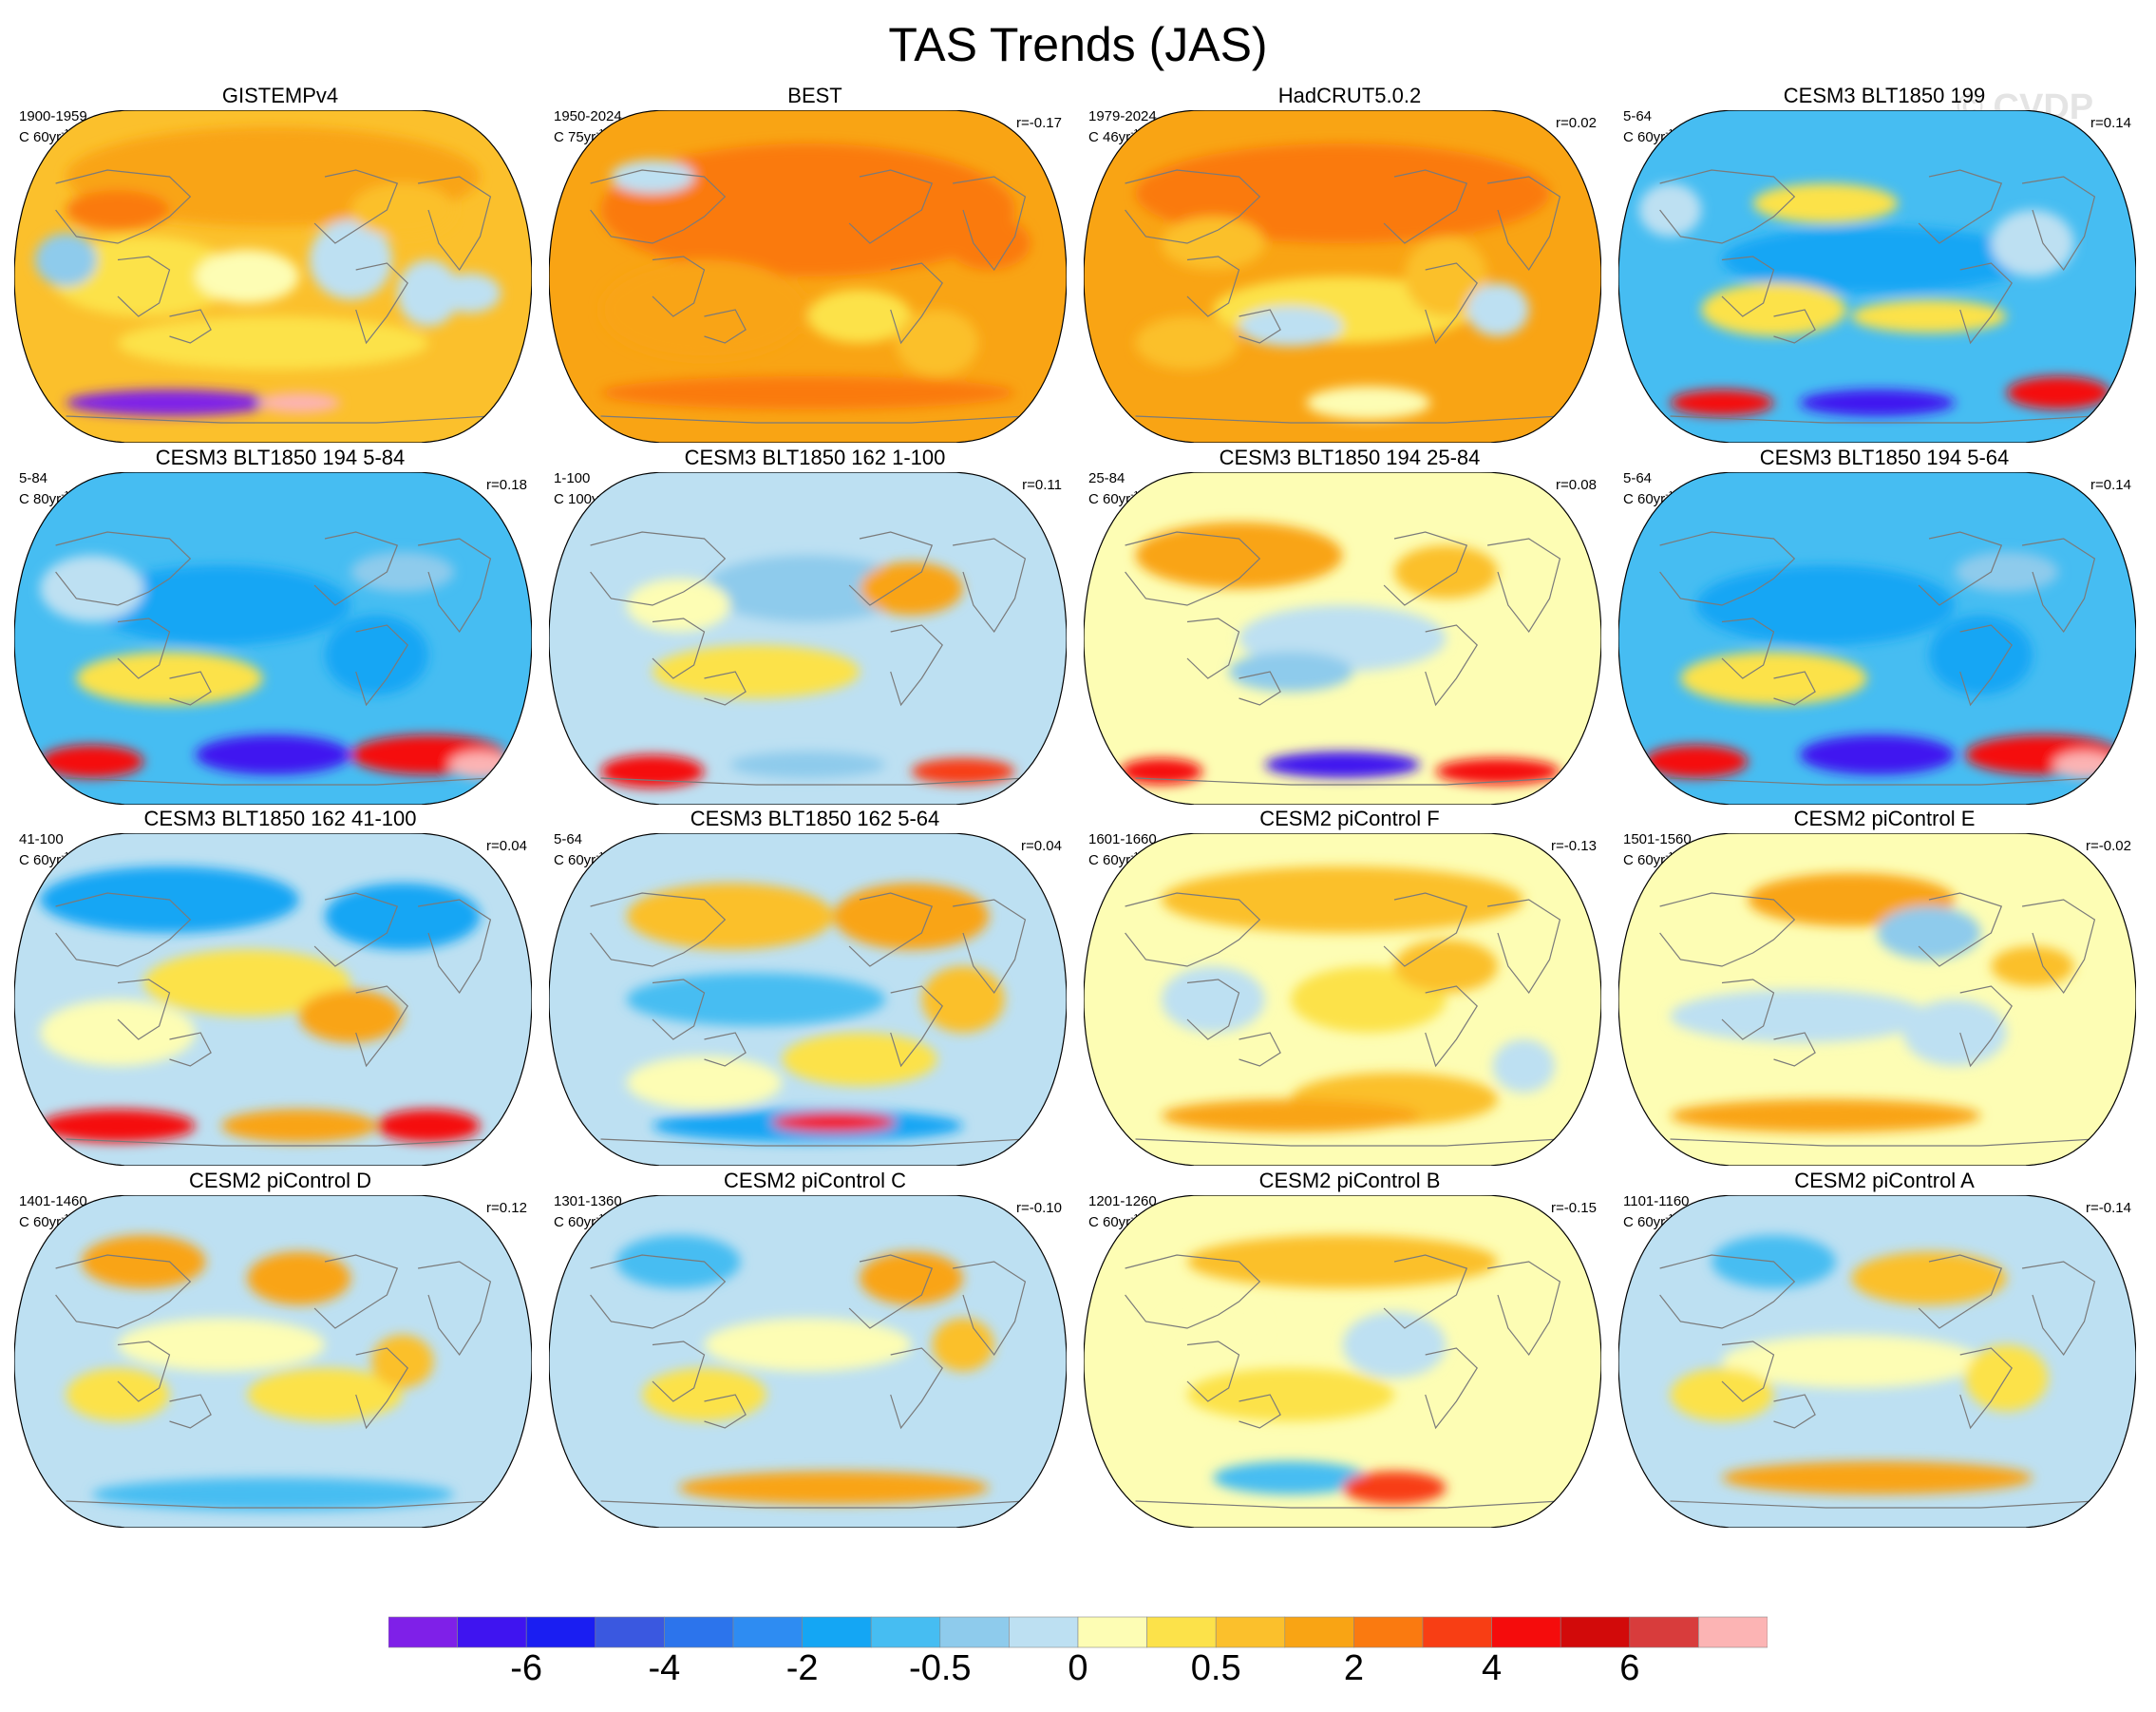 This screenshot has height=1712, width=2156. Describe the element at coordinates (2108, 1208) in the screenshot. I see `panel-correlation: r=-0.14` at that location.